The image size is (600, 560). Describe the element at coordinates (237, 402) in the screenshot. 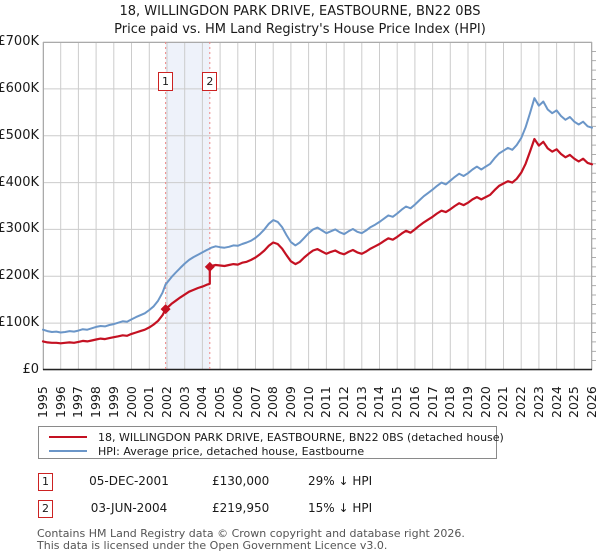

I see `x-tick-label: 2006` at that location.